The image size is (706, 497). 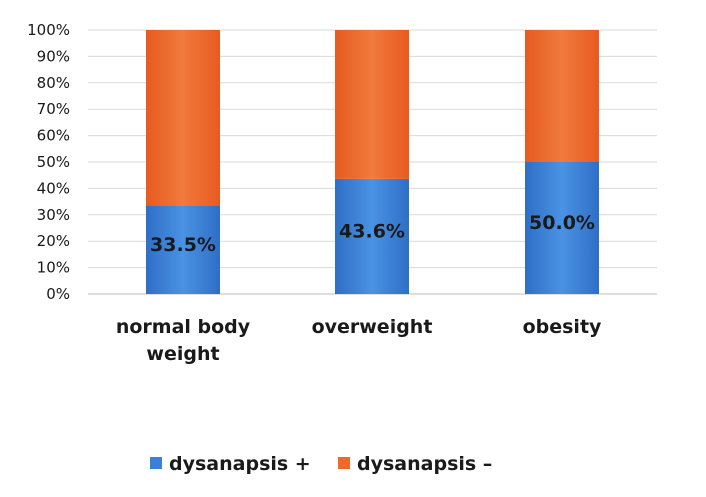 What do you see at coordinates (372, 327) in the screenshot?
I see `category-label: overweight` at bounding box center [372, 327].